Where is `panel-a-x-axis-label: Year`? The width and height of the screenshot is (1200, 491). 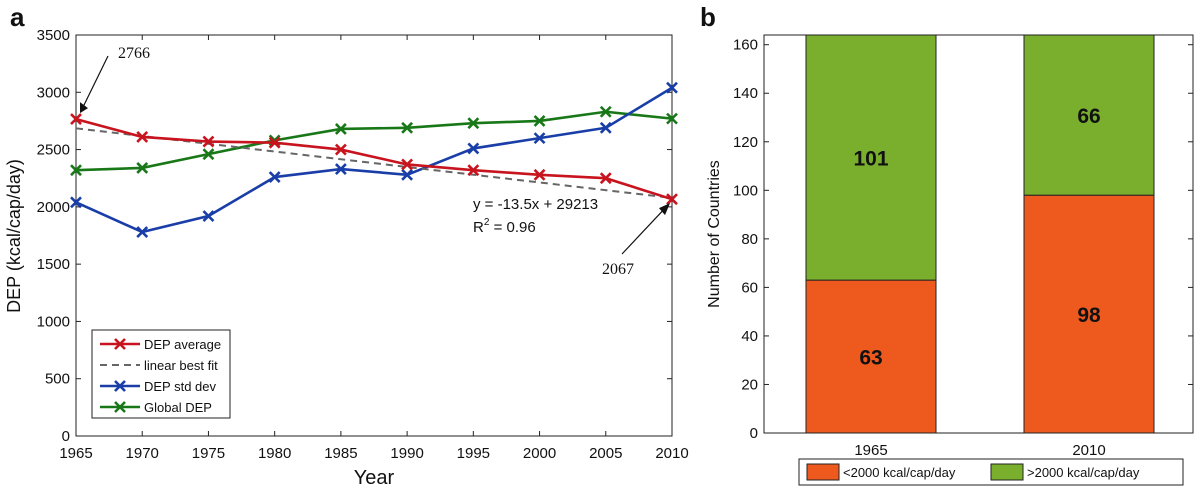 panel-a-x-axis-label: Year is located at coordinates (374, 478).